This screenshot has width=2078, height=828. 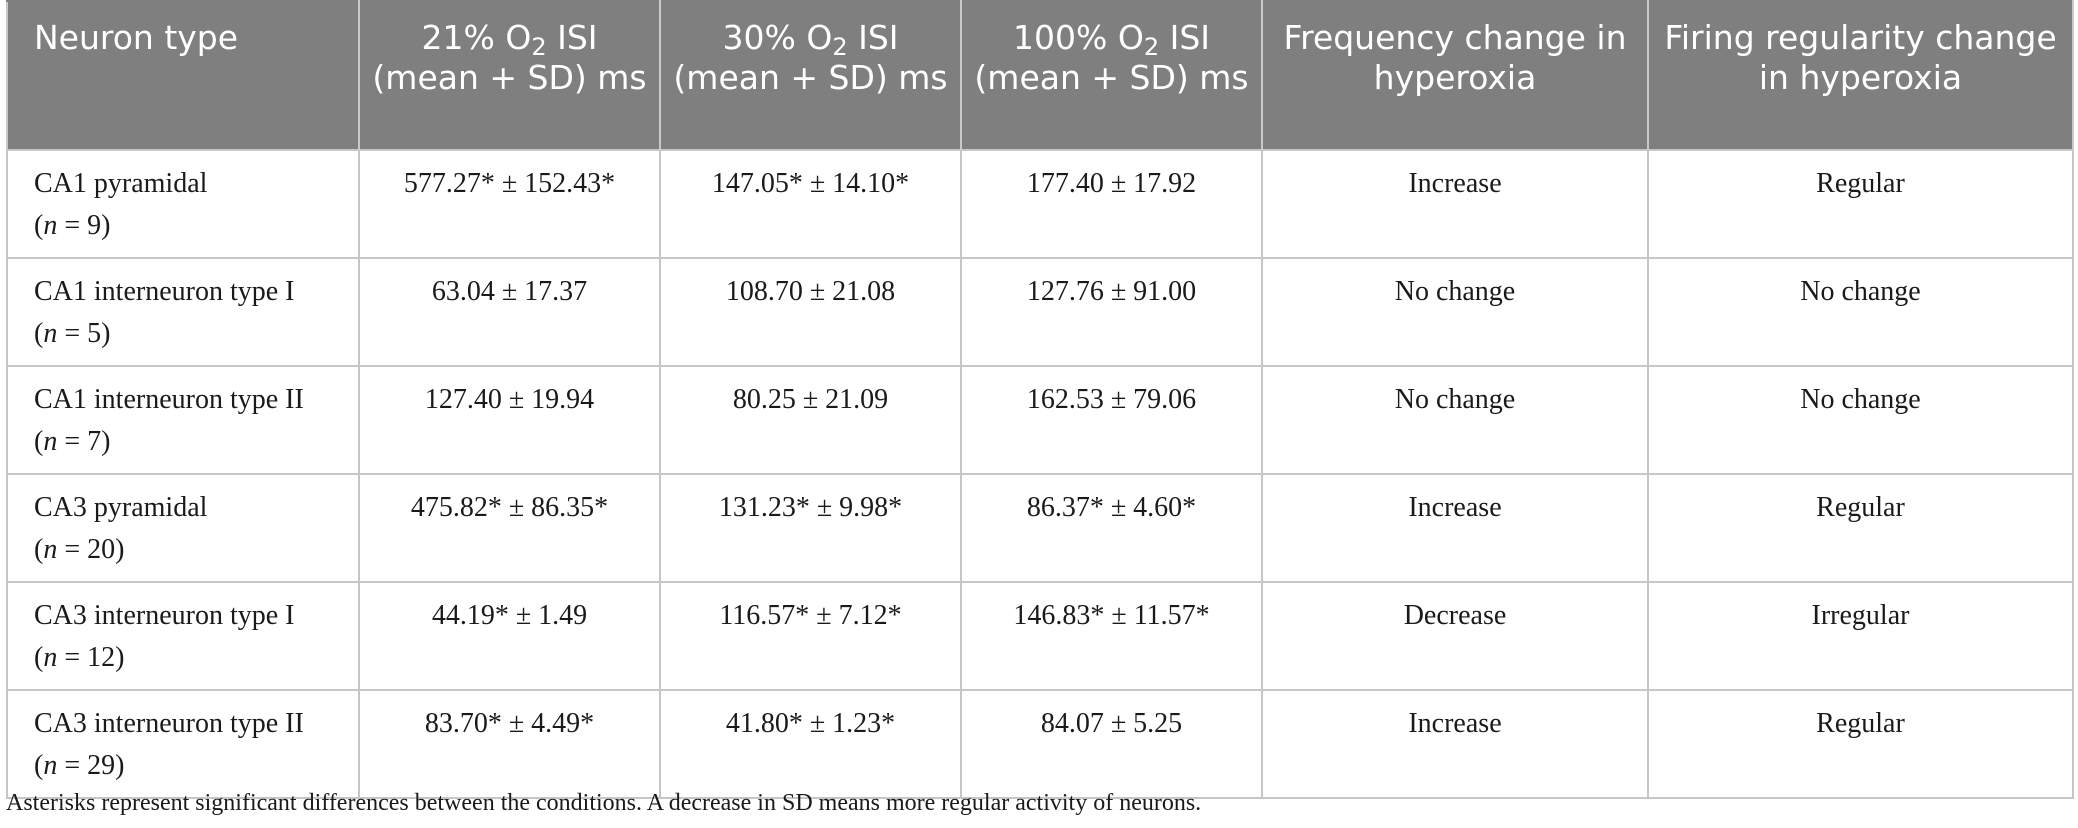 I want to click on header-100-o2-isi: 100% O2 ISI (mean + SD) ms, so click(x=1111, y=75).